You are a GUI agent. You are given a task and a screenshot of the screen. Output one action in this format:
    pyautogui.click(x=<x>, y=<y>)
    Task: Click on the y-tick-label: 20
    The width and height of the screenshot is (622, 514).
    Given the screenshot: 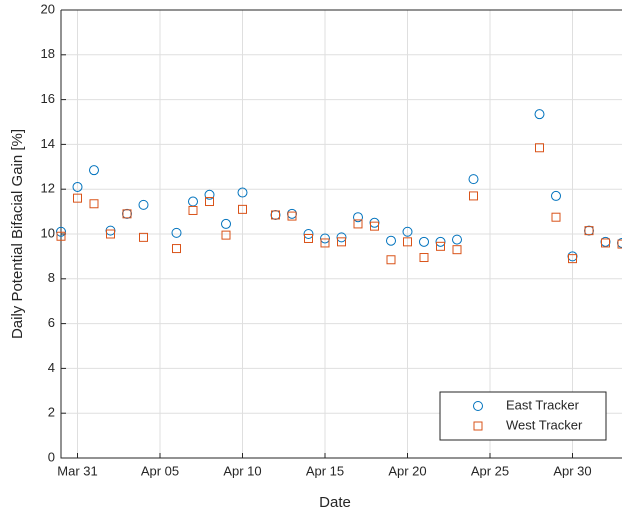 What is the action you would take?
    pyautogui.click(x=48, y=8)
    